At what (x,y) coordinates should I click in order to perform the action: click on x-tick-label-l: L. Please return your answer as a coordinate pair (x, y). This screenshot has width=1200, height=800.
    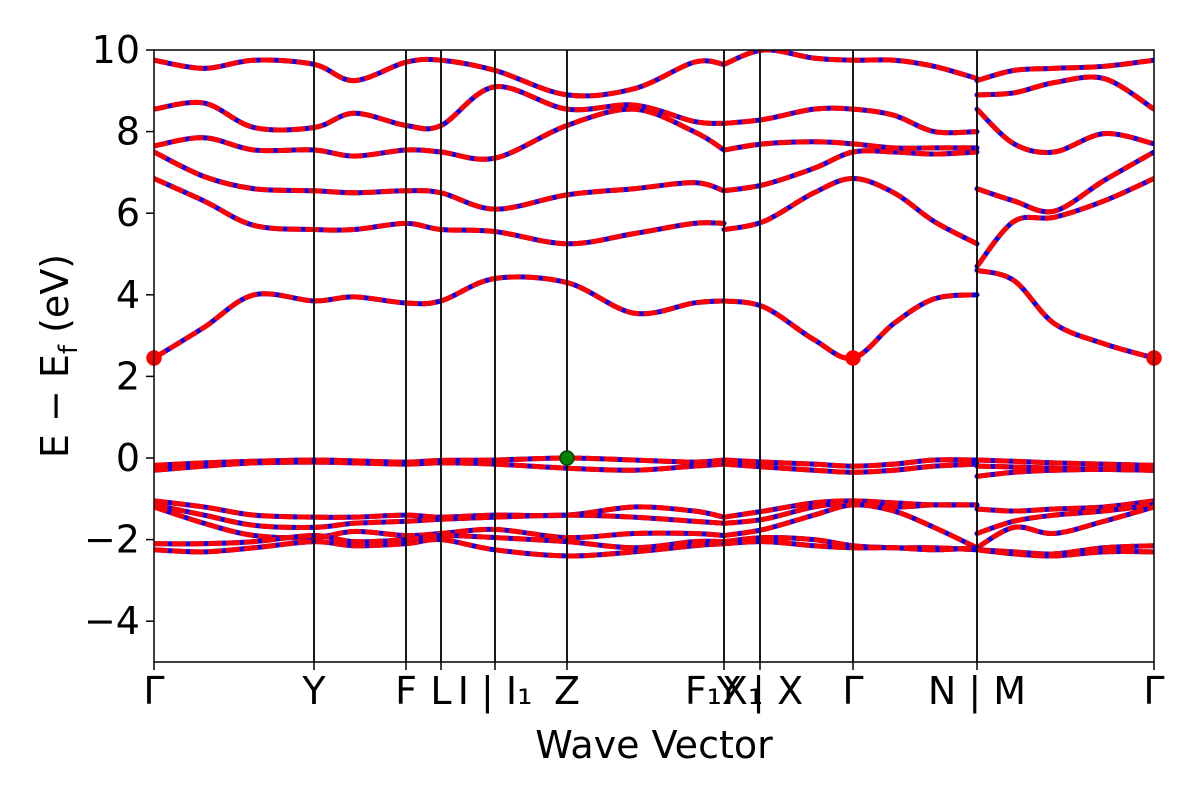
    Looking at the image, I should click on (440, 691).